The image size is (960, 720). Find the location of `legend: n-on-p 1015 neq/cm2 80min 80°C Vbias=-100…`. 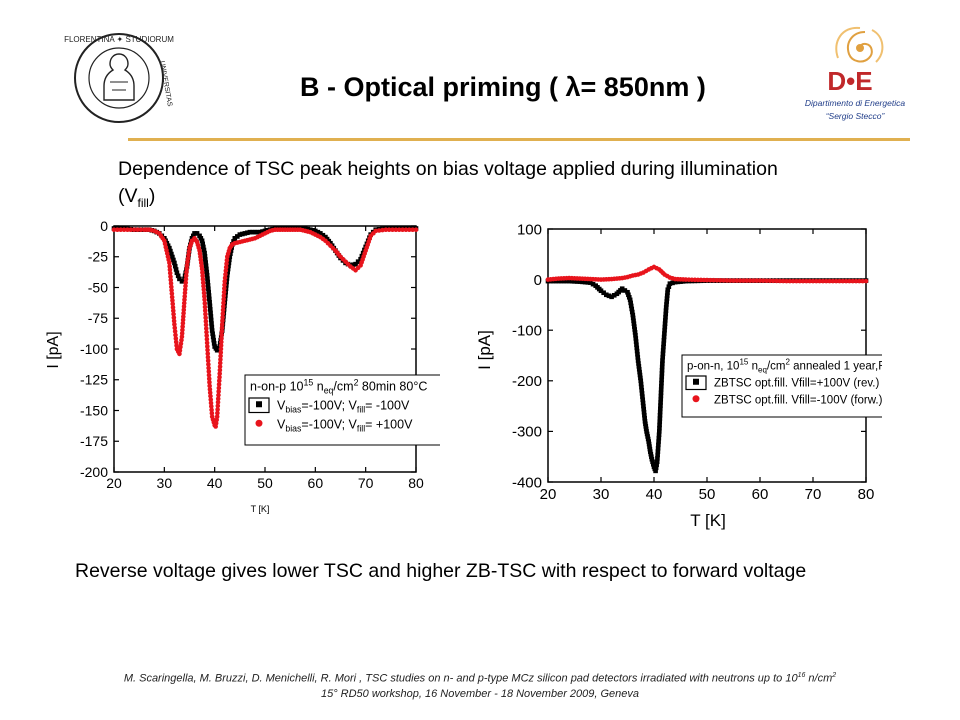

legend: n-on-p 1015 neq/cm2 80min 80°C Vbias=-100… is located at coordinates (342, 410).